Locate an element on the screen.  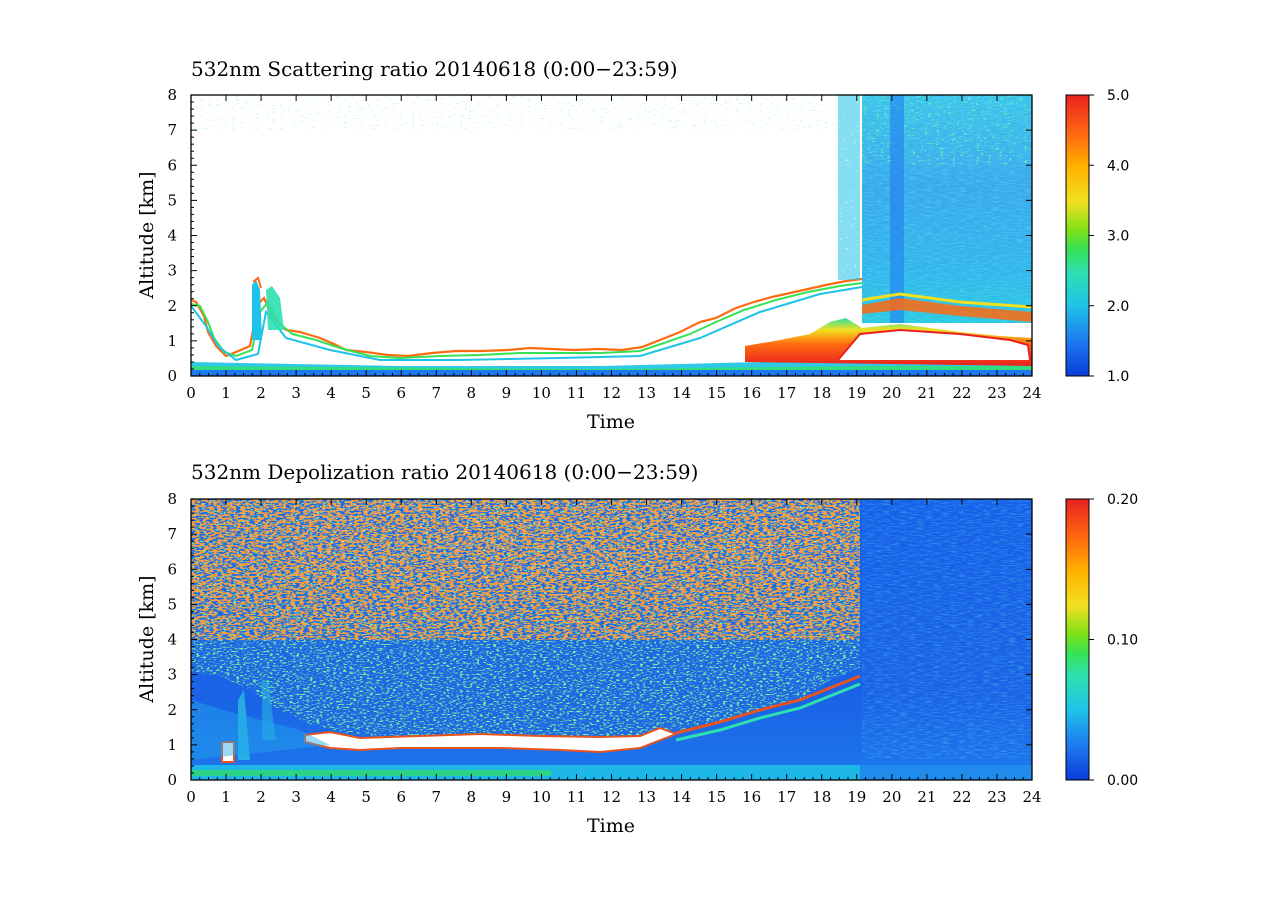
y-tick-label: 6 is located at coordinates (172, 165).